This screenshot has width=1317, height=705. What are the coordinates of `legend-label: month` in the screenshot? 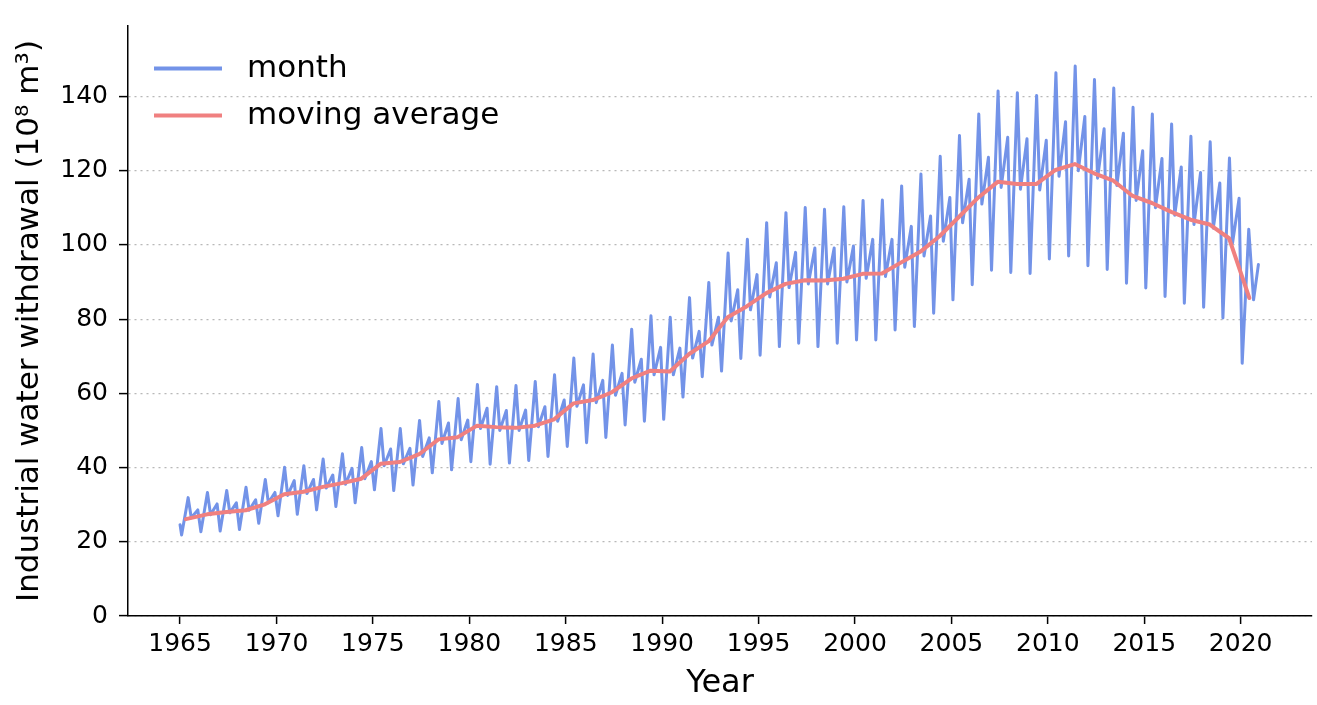 It's located at (297, 65).